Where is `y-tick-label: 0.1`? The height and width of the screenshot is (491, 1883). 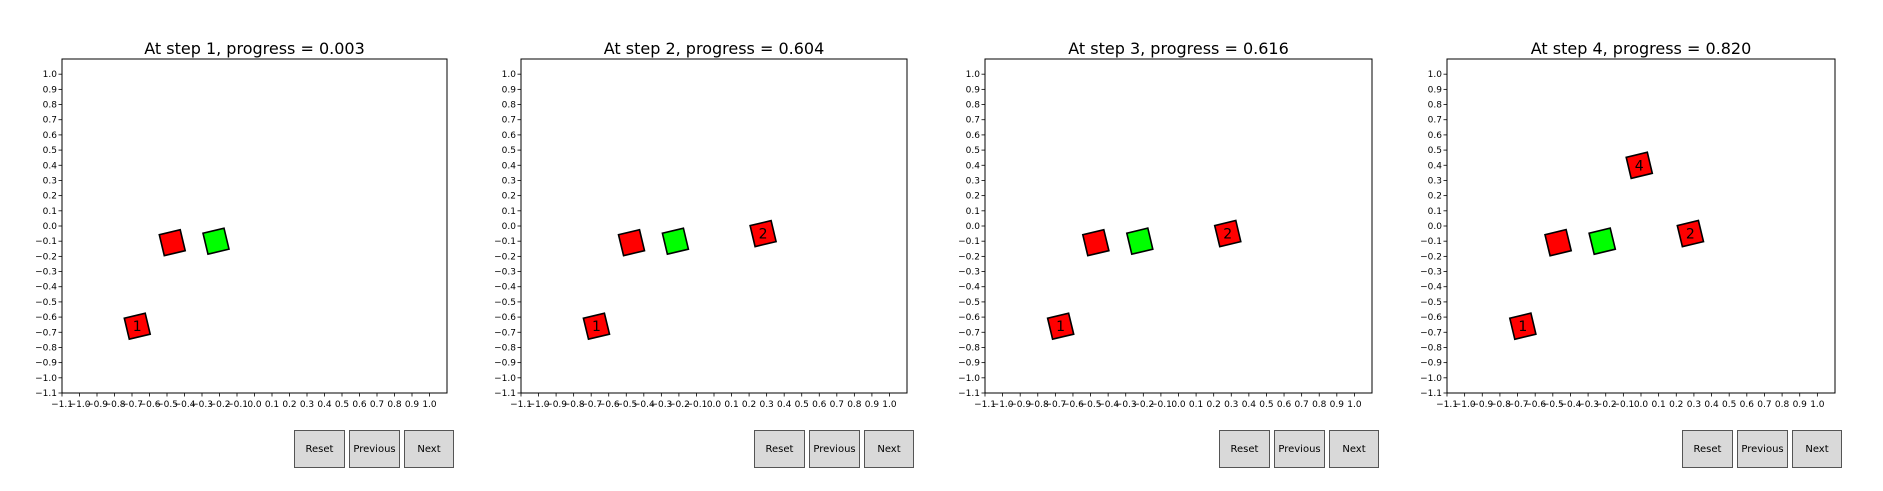 y-tick-label: 0.1 is located at coordinates (1435, 212).